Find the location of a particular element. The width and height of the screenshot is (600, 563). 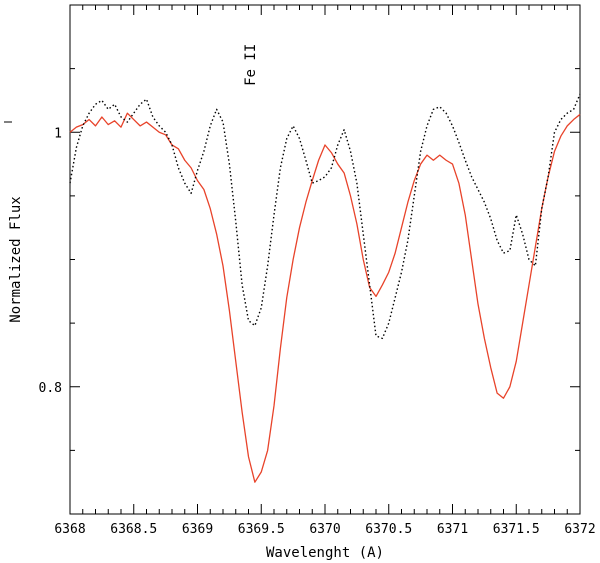

x-tick-label: 6372 is located at coordinates (579, 529).